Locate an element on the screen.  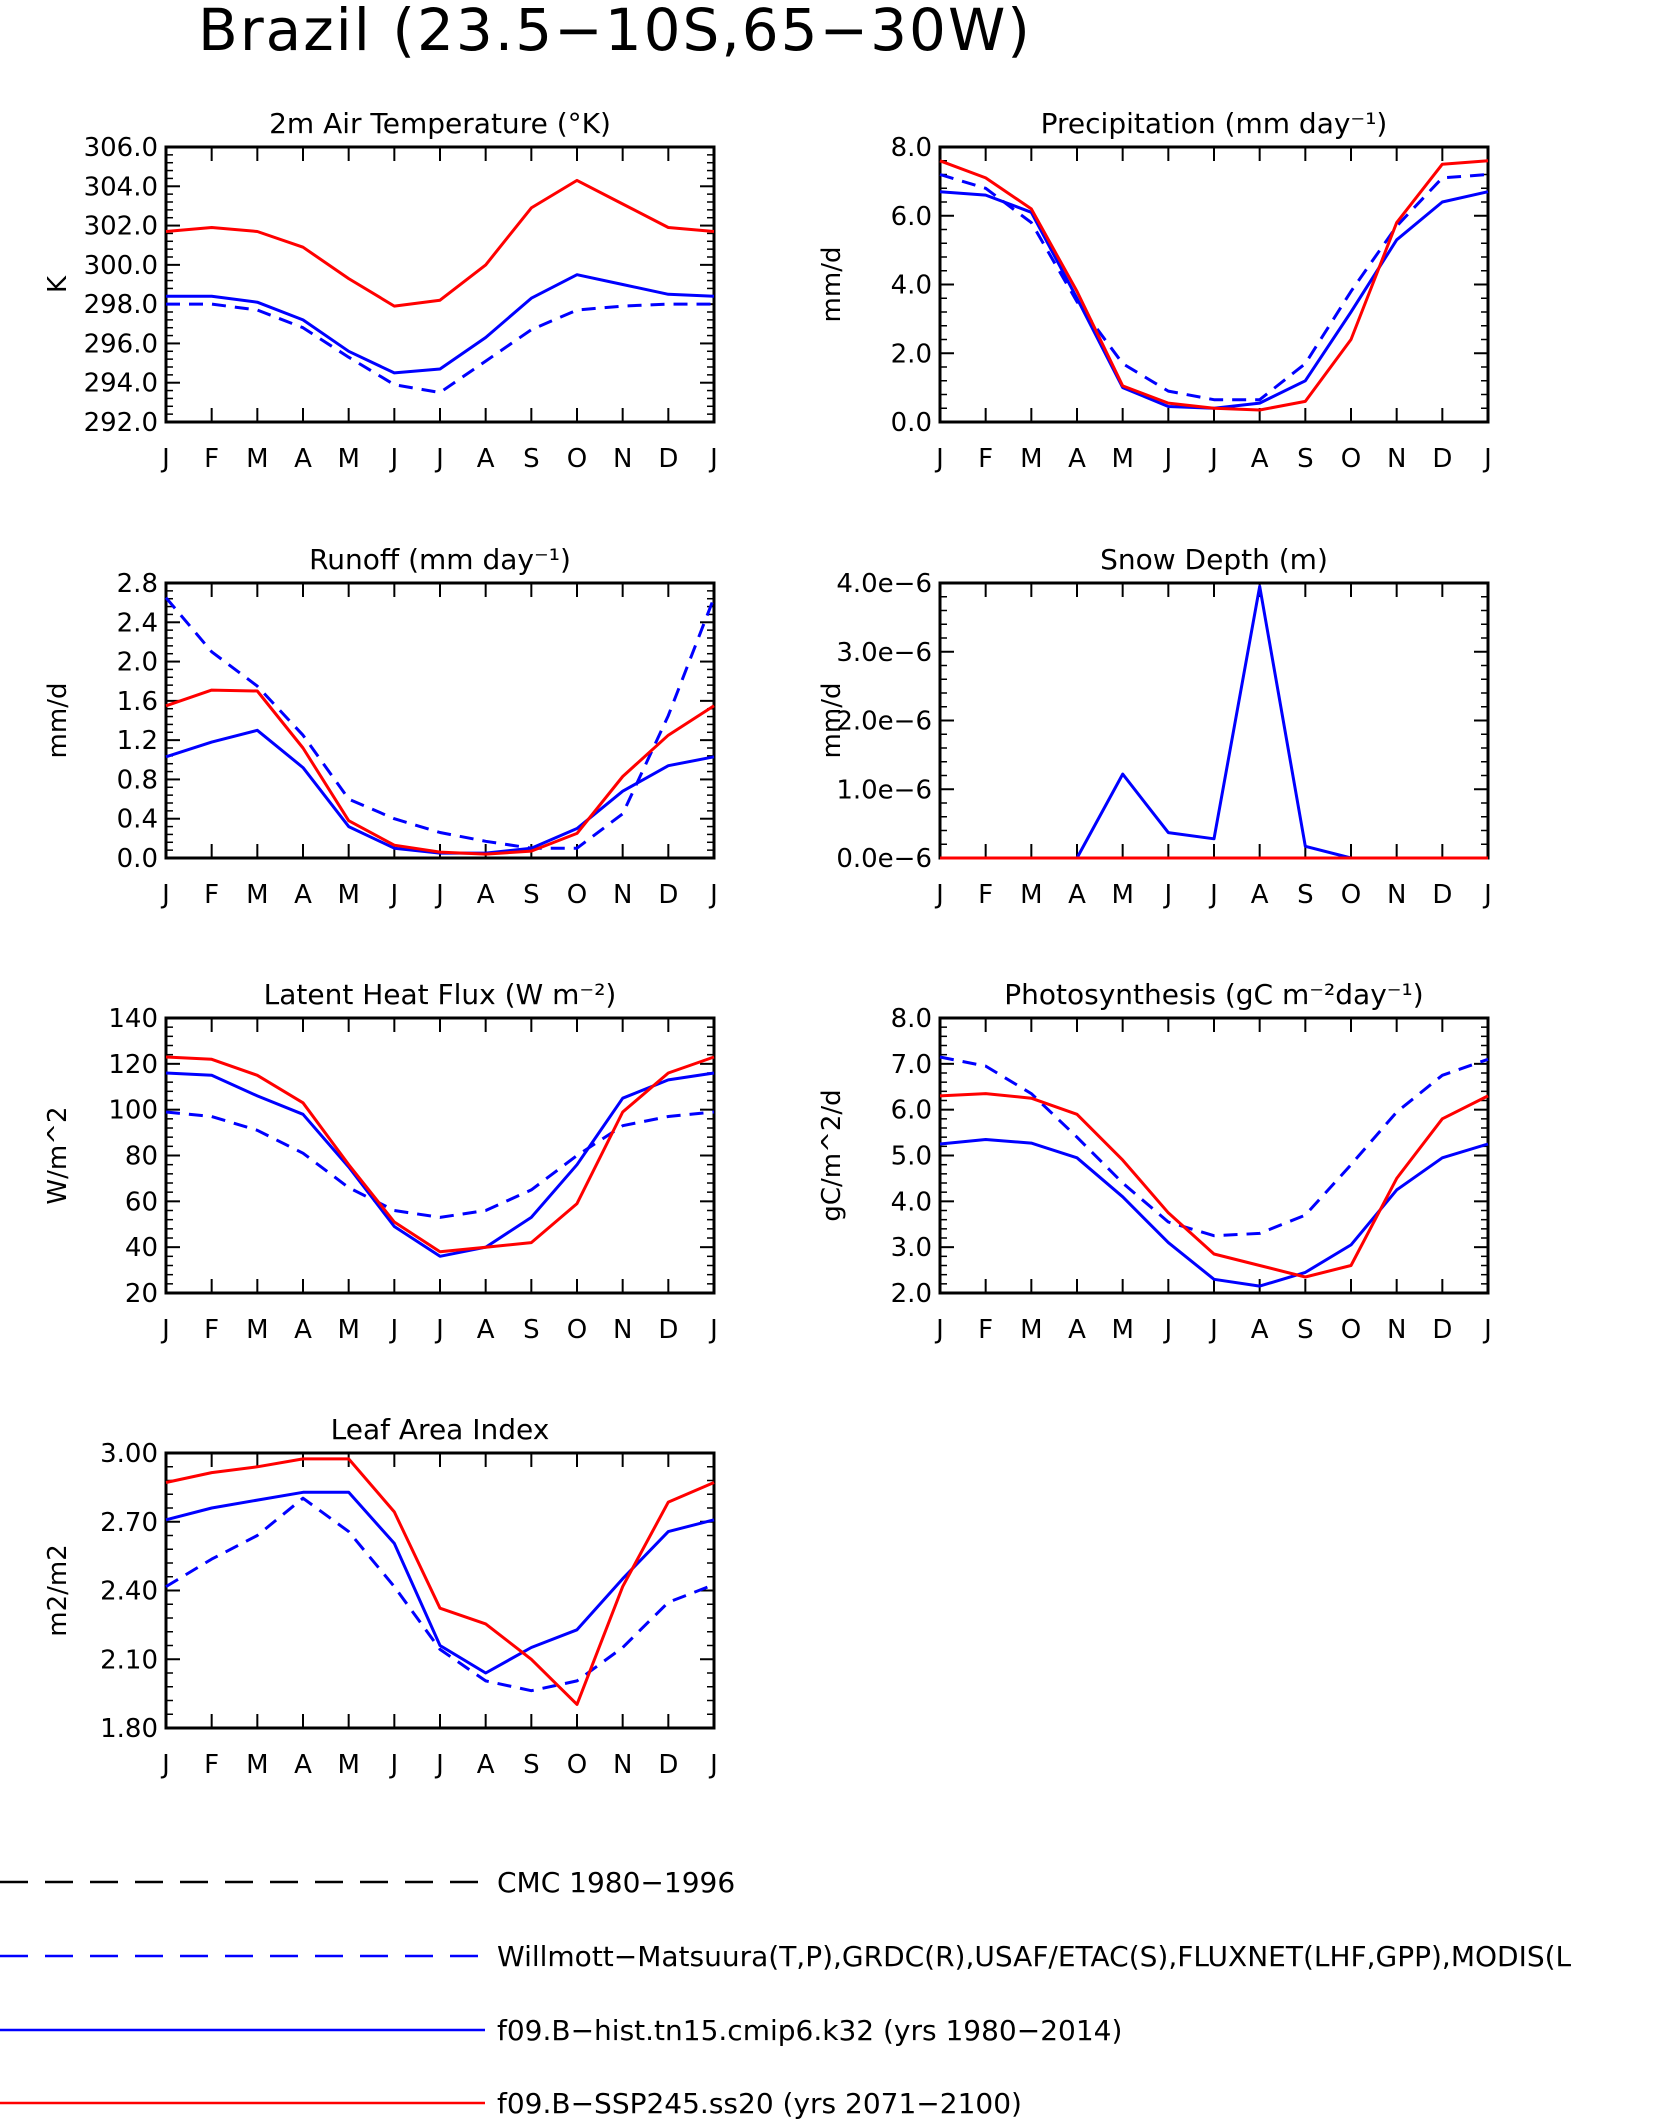
y-axis-label: W/m^2 is located at coordinates (58, 1155).